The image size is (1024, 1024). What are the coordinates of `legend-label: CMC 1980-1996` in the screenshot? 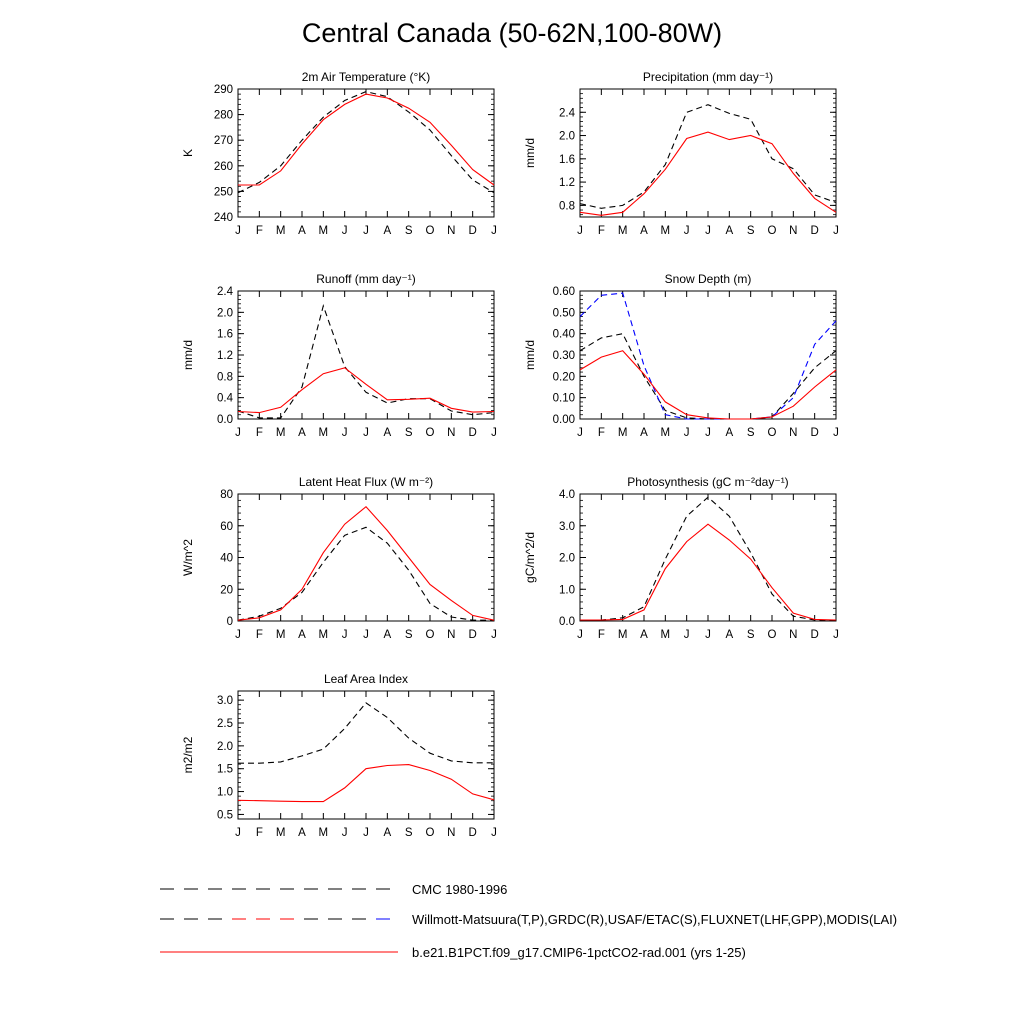 It's located at (459, 889).